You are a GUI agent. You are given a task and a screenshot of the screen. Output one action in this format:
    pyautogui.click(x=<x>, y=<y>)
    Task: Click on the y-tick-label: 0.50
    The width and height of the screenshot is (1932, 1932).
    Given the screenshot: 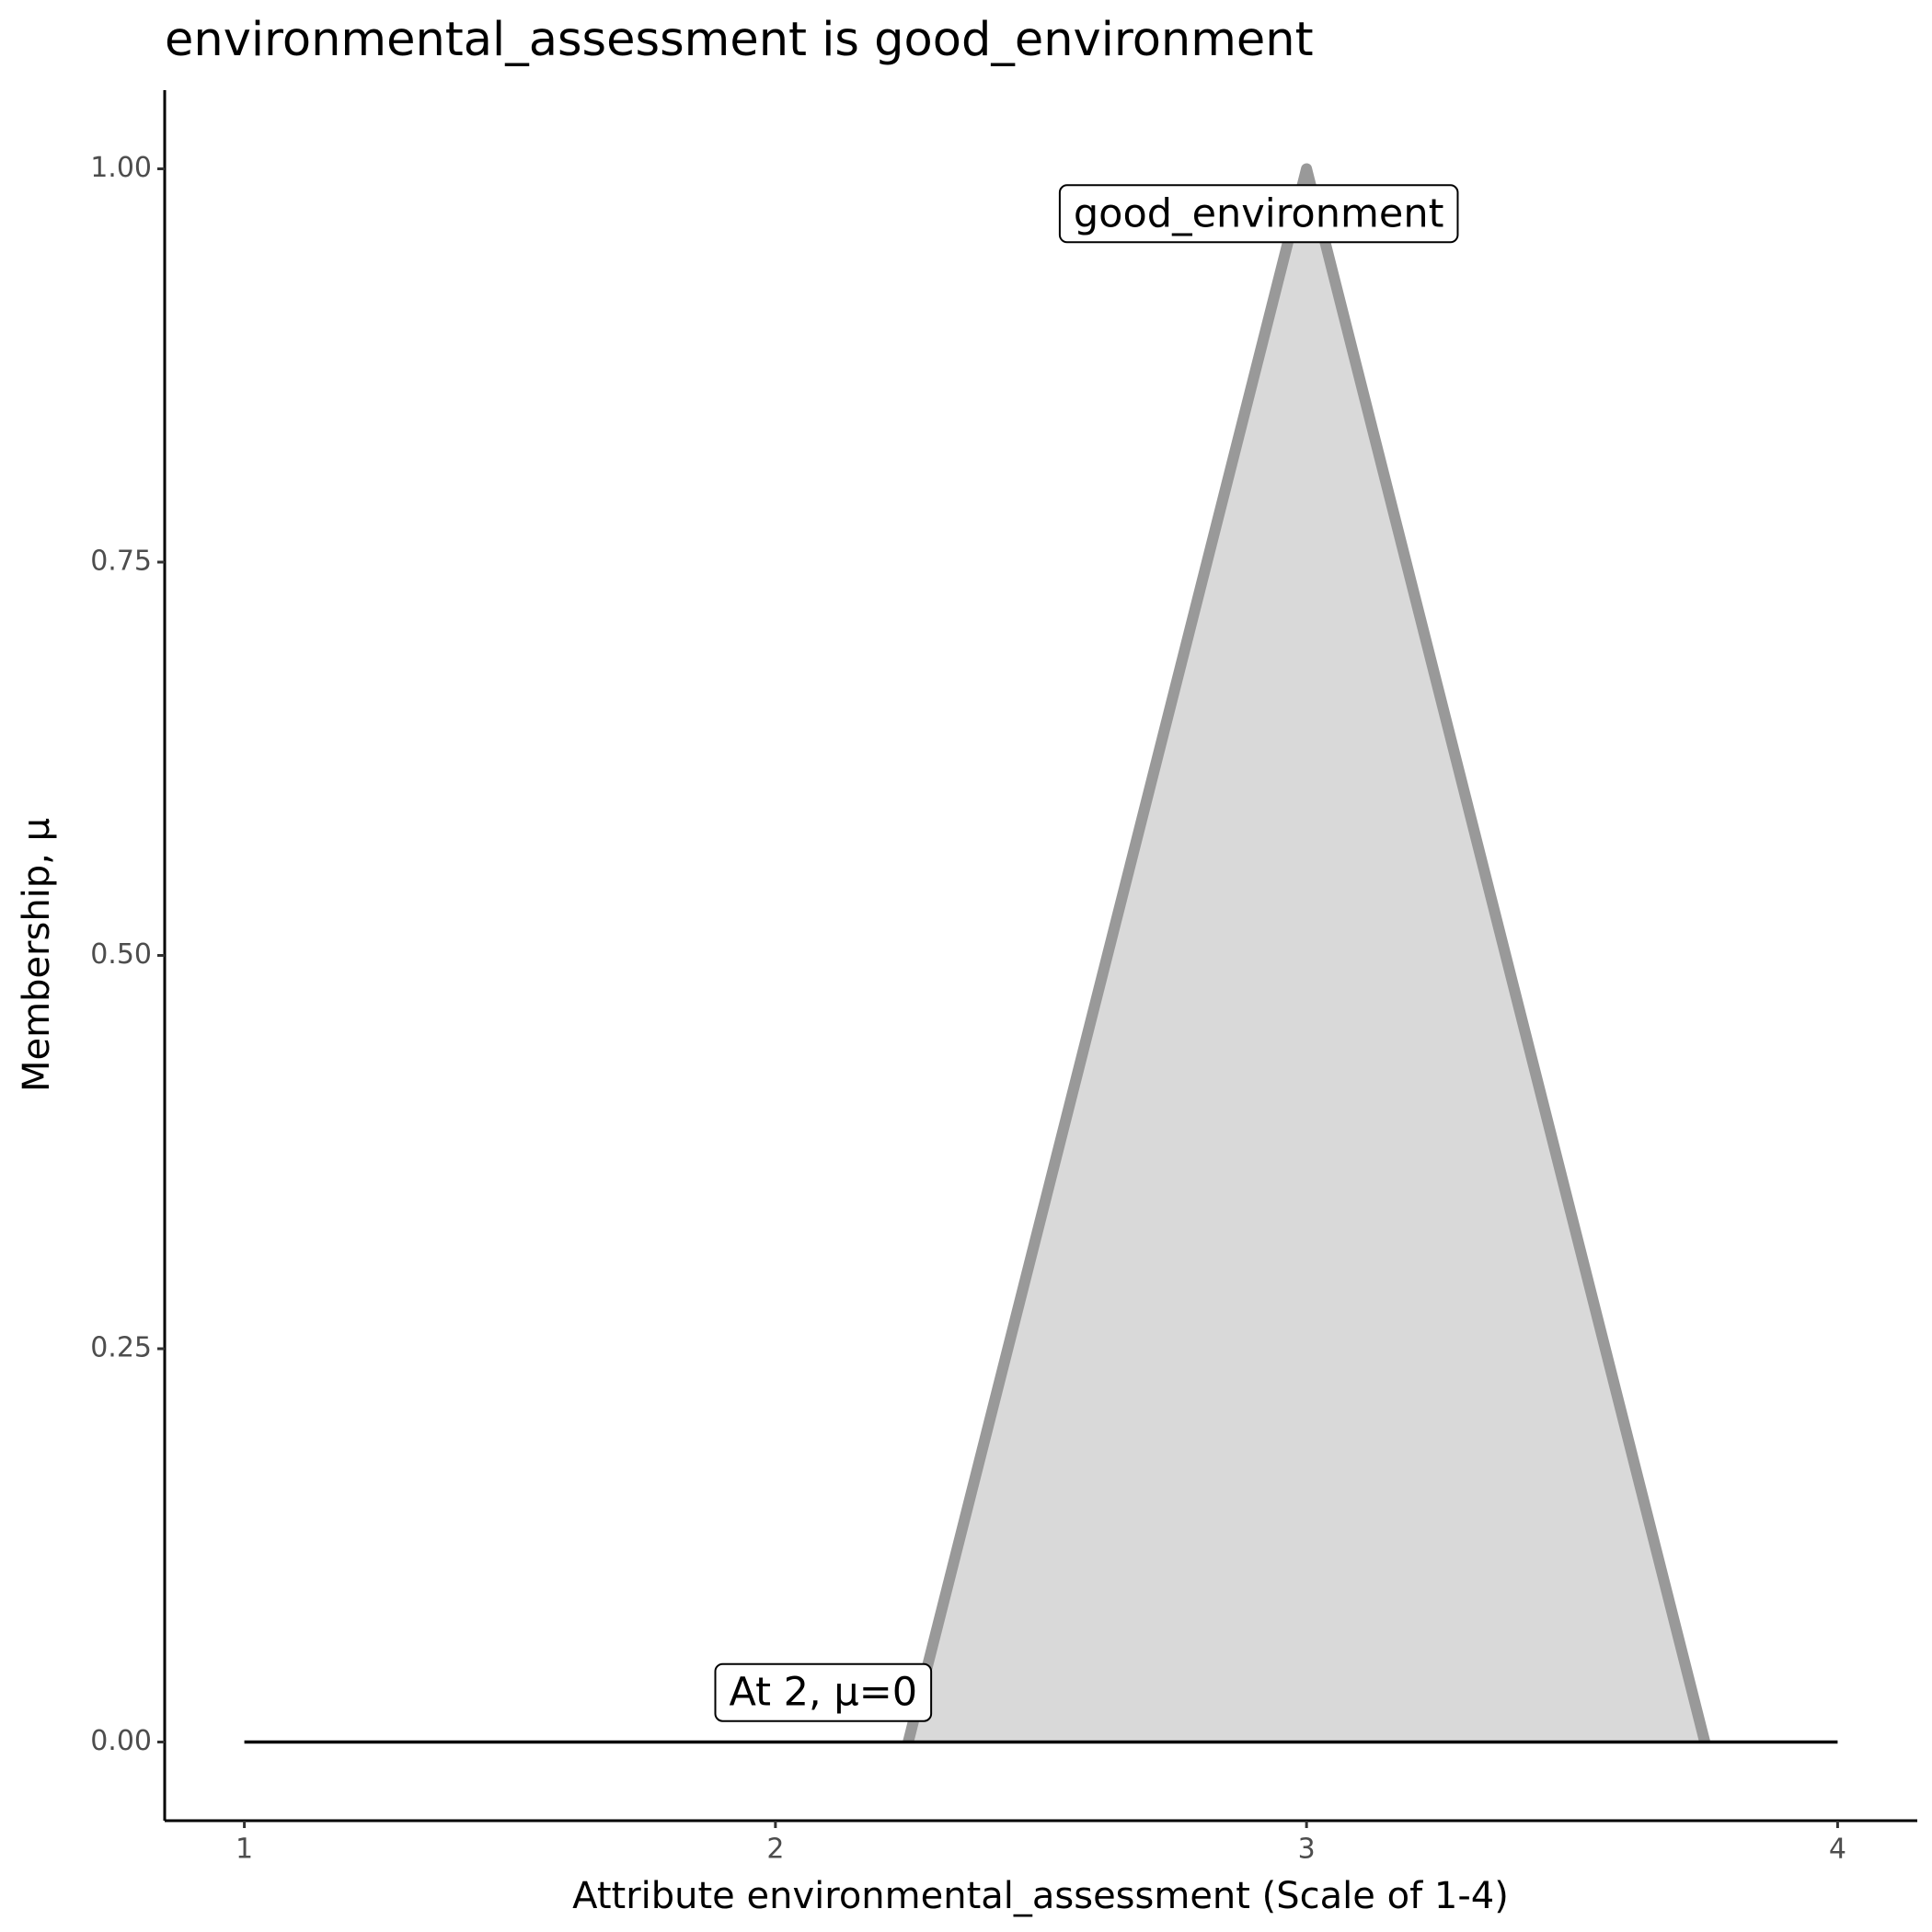 What is the action you would take?
    pyautogui.click(x=121, y=954)
    